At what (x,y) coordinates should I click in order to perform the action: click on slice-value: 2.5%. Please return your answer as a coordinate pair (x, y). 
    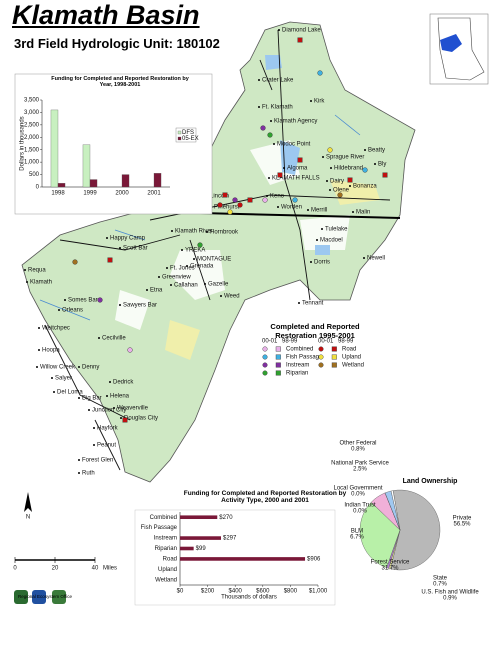
    Looking at the image, I should click on (360, 470).